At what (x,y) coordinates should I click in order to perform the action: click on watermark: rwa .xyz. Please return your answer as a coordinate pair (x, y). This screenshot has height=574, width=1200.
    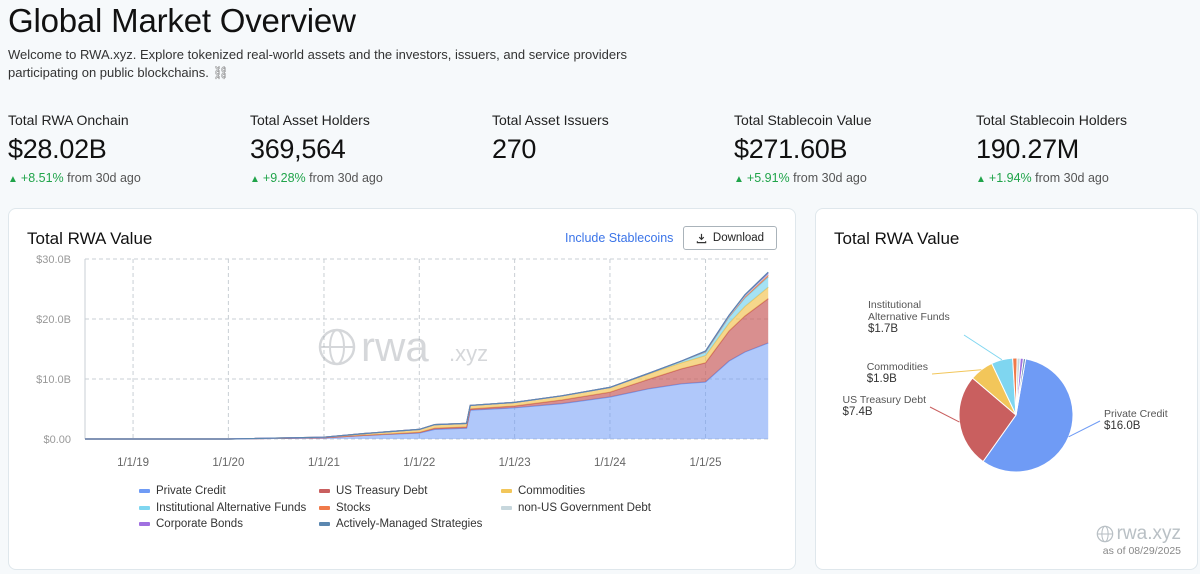
    Looking at the image, I should click on (403, 346).